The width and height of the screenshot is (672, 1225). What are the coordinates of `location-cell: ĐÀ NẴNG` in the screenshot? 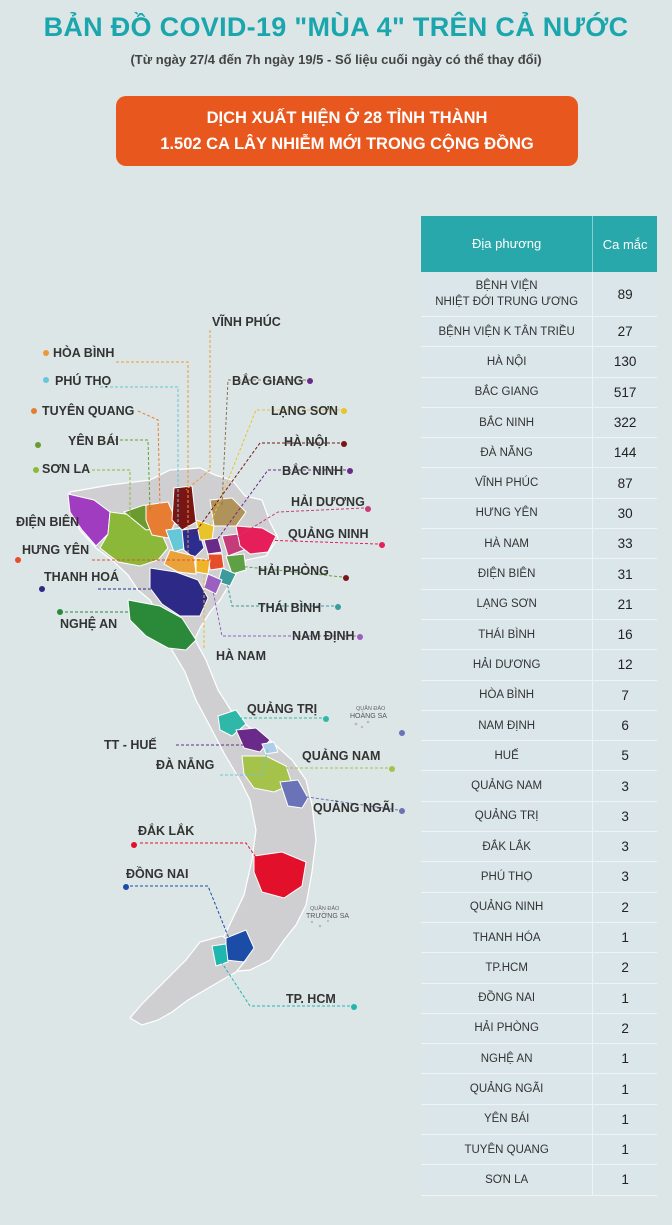 It's located at (507, 453).